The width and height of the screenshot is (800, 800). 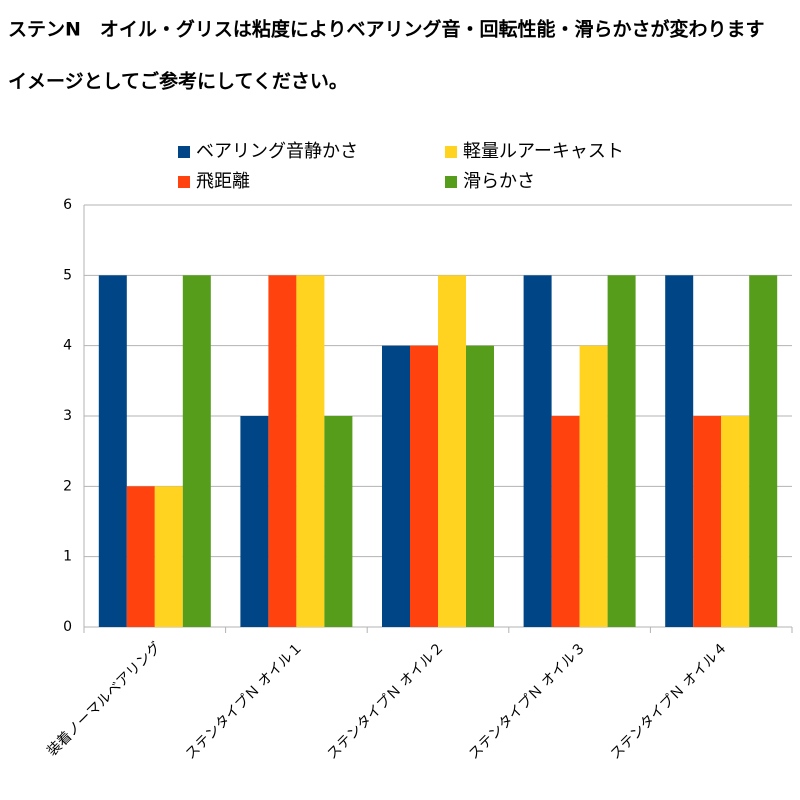 I want to click on y-tick-label: 2, so click(x=67, y=486).